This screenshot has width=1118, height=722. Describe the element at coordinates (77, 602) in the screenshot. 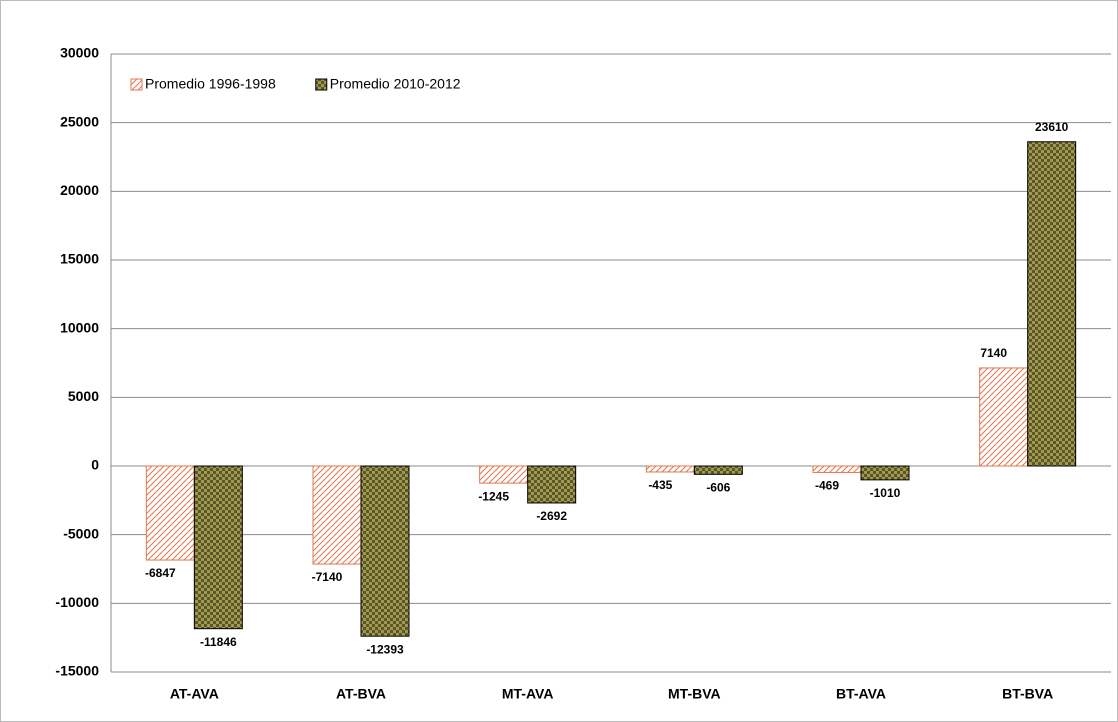

I see `y-tick-label: -10000` at that location.